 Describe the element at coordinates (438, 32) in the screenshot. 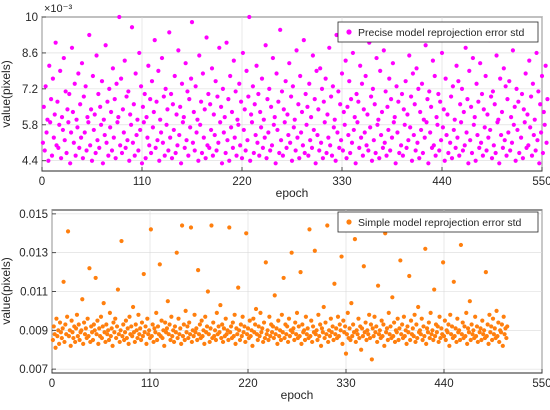

I see `top-legend: Precise model reprojection error std` at that location.